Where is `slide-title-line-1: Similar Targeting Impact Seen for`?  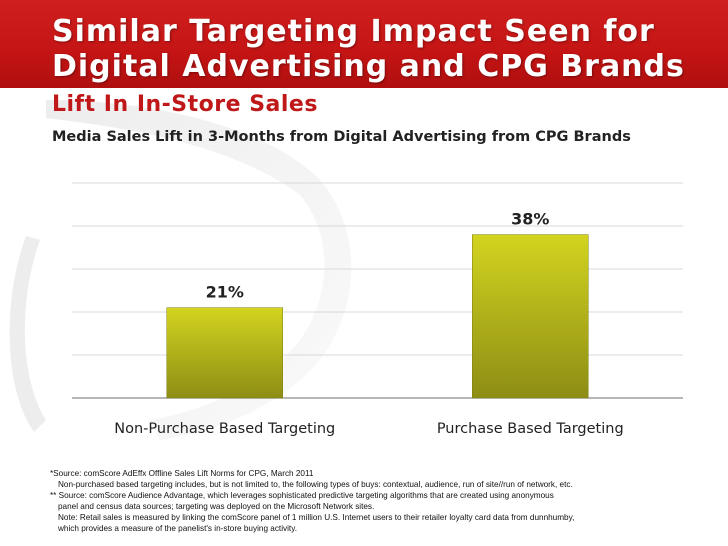 slide-title-line-1: Similar Targeting Impact Seen for is located at coordinates (353, 31).